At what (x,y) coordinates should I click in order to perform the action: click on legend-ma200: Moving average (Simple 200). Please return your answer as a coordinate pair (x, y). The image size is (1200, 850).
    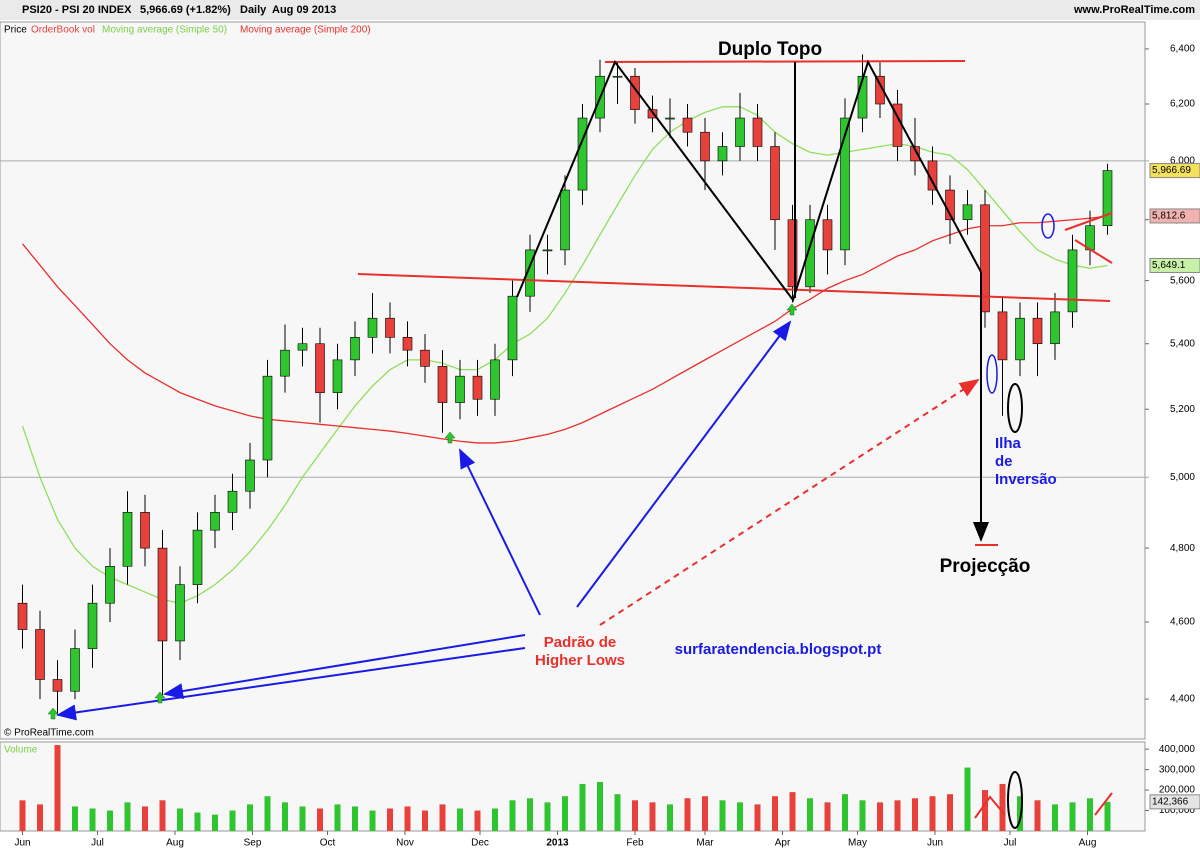
    Looking at the image, I should click on (305, 30).